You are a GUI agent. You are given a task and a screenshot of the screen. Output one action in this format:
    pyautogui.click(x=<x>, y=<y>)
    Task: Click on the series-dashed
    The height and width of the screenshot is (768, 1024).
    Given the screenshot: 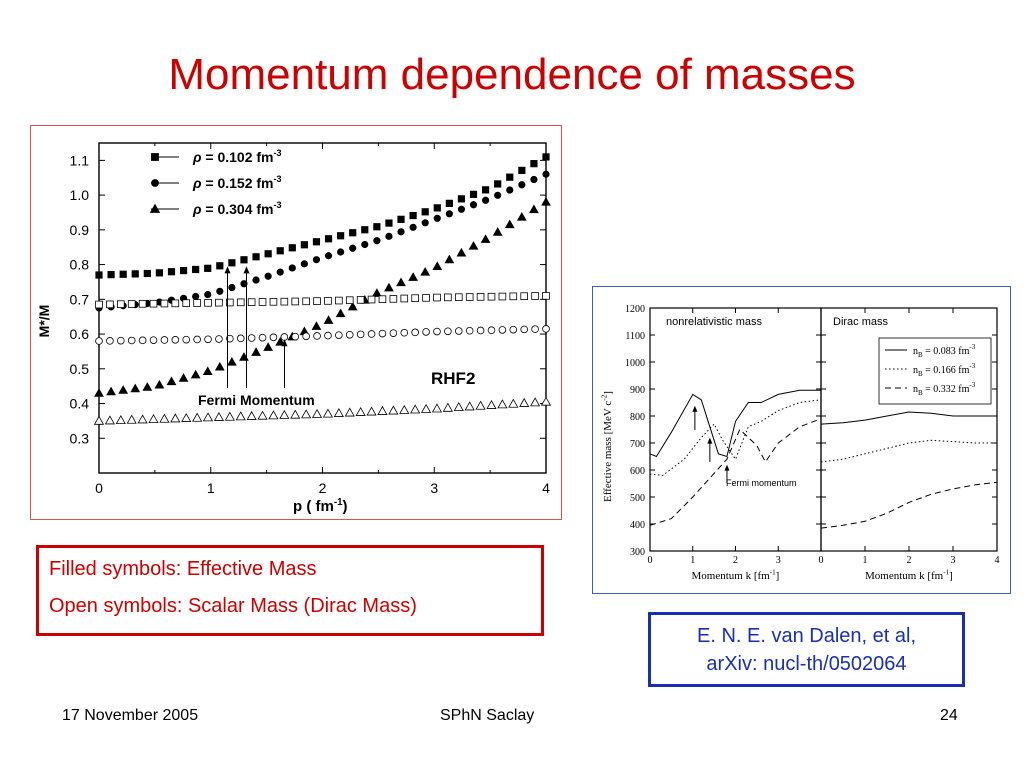 What is the action you would take?
    pyautogui.click(x=909, y=505)
    